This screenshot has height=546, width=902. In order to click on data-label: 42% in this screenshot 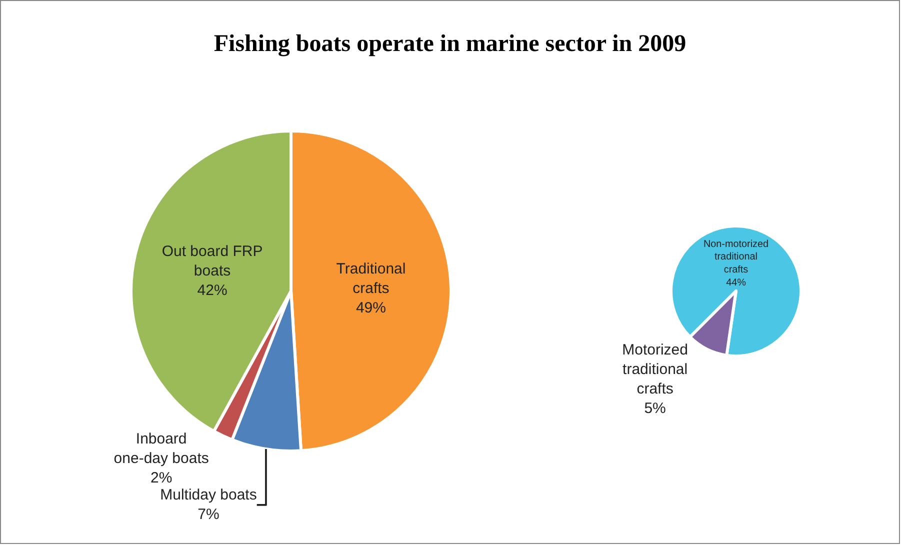, I will do `click(212, 290)`.